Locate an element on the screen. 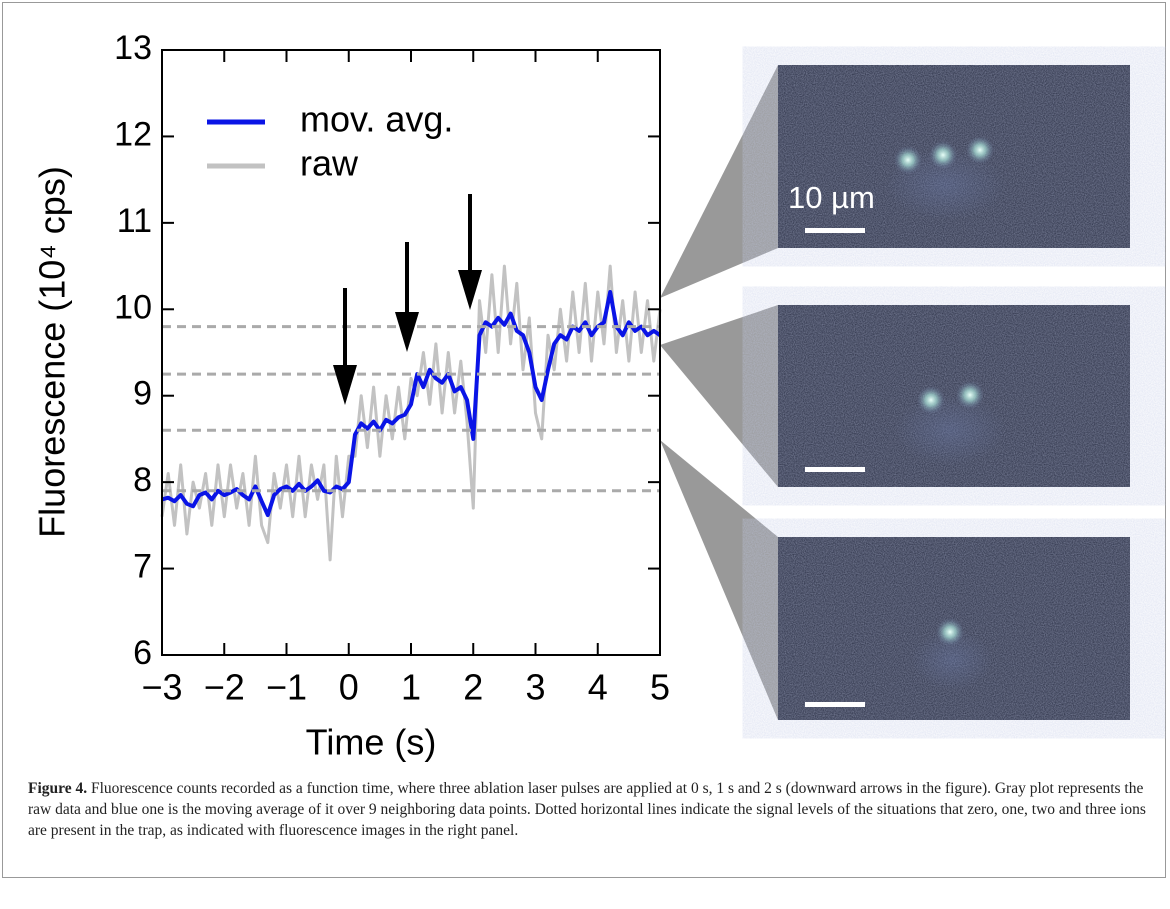  legend-label: raw is located at coordinates (329, 163).